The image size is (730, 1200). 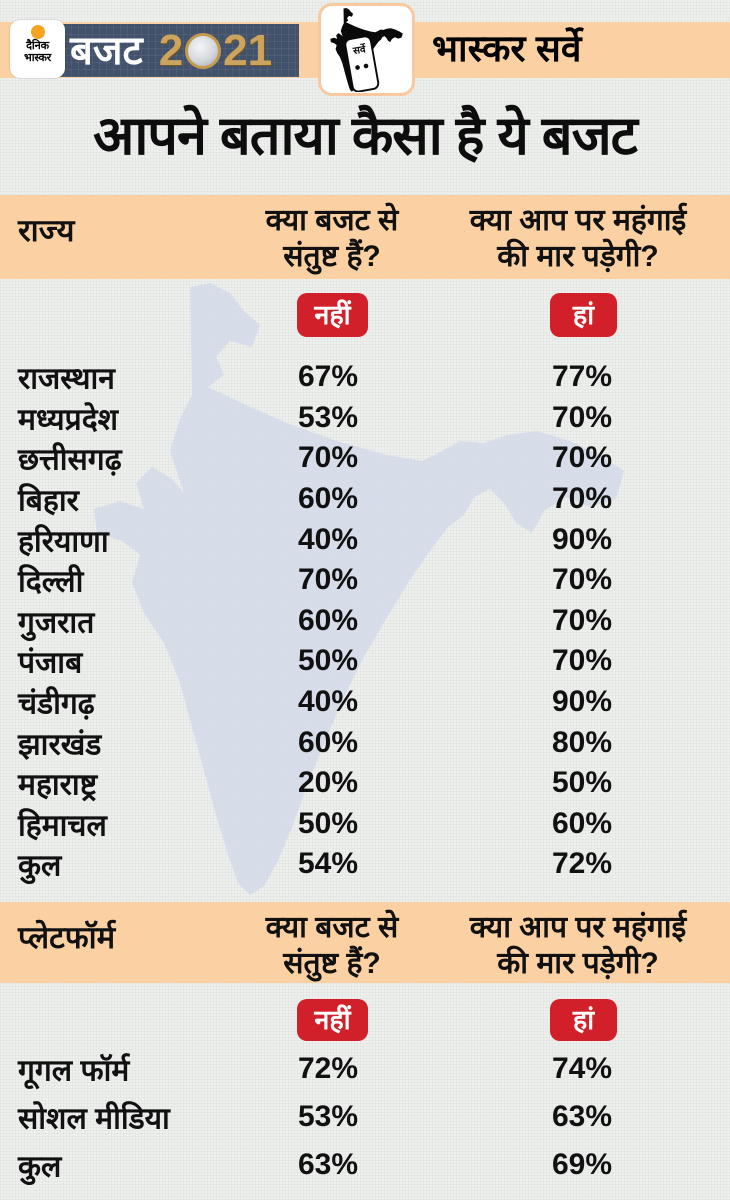 What do you see at coordinates (328, 1068) in the screenshot?
I see `no-percent: 72%` at bounding box center [328, 1068].